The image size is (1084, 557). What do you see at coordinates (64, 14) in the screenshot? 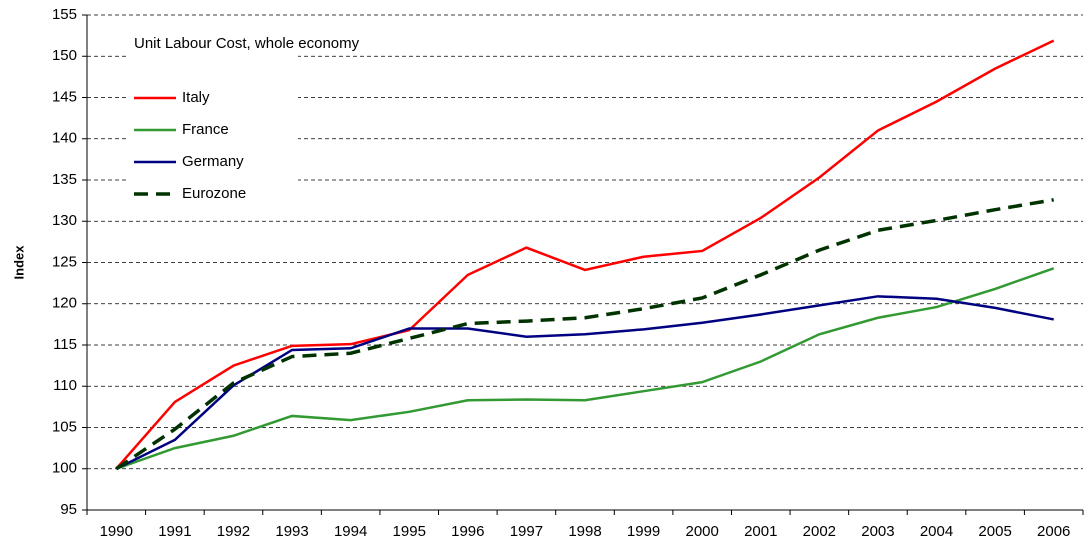
I see `y-tick-label: 155` at bounding box center [64, 14].